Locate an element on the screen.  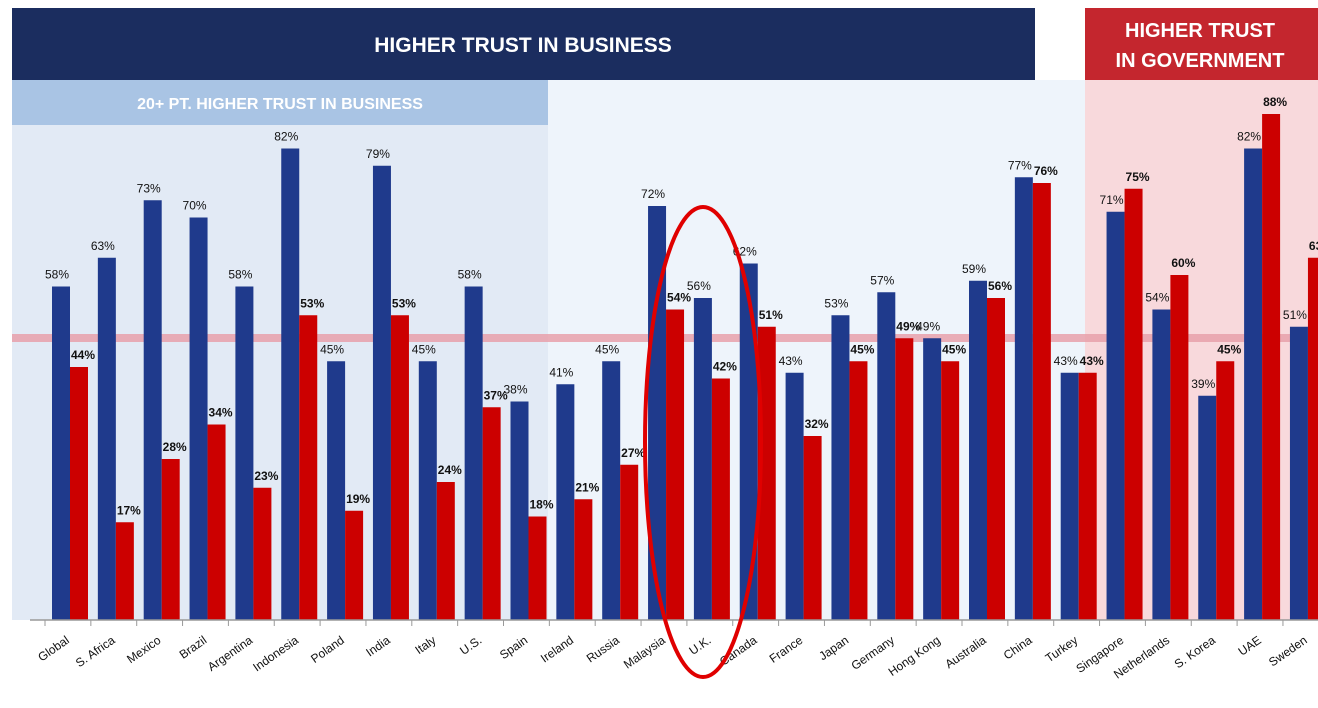
value-label: 72% is located at coordinates (653, 194).